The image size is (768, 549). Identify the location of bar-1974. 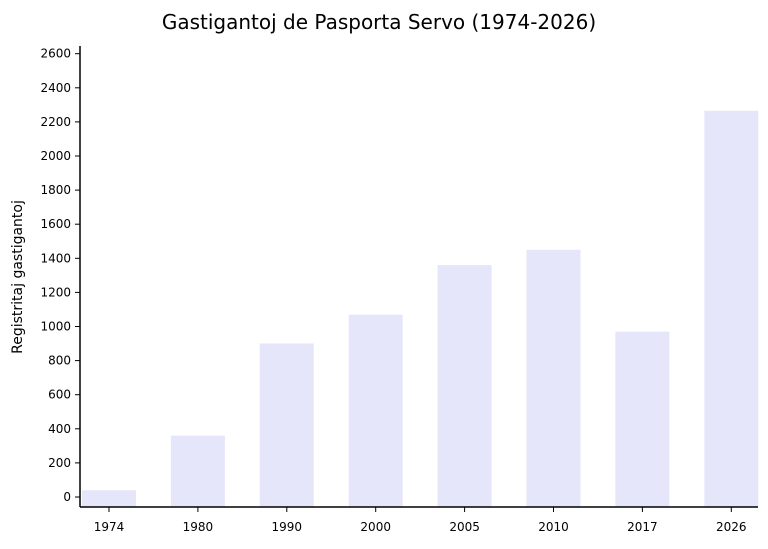
(109, 498).